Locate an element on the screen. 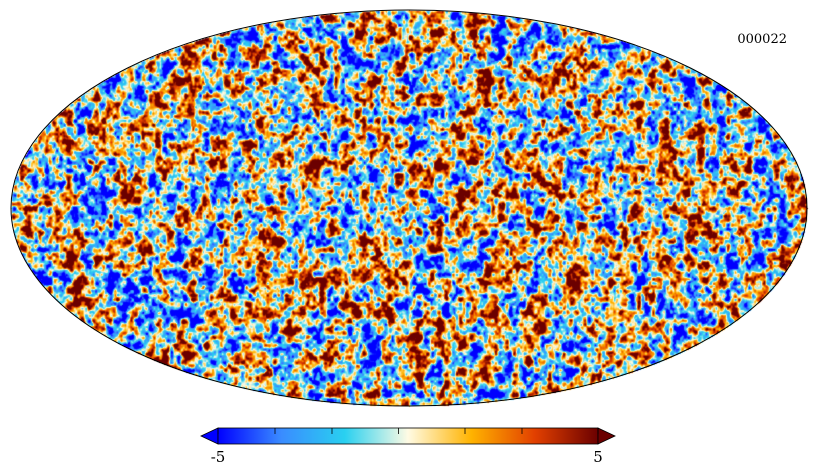  colorbar-max-label: 5 is located at coordinates (598, 457).